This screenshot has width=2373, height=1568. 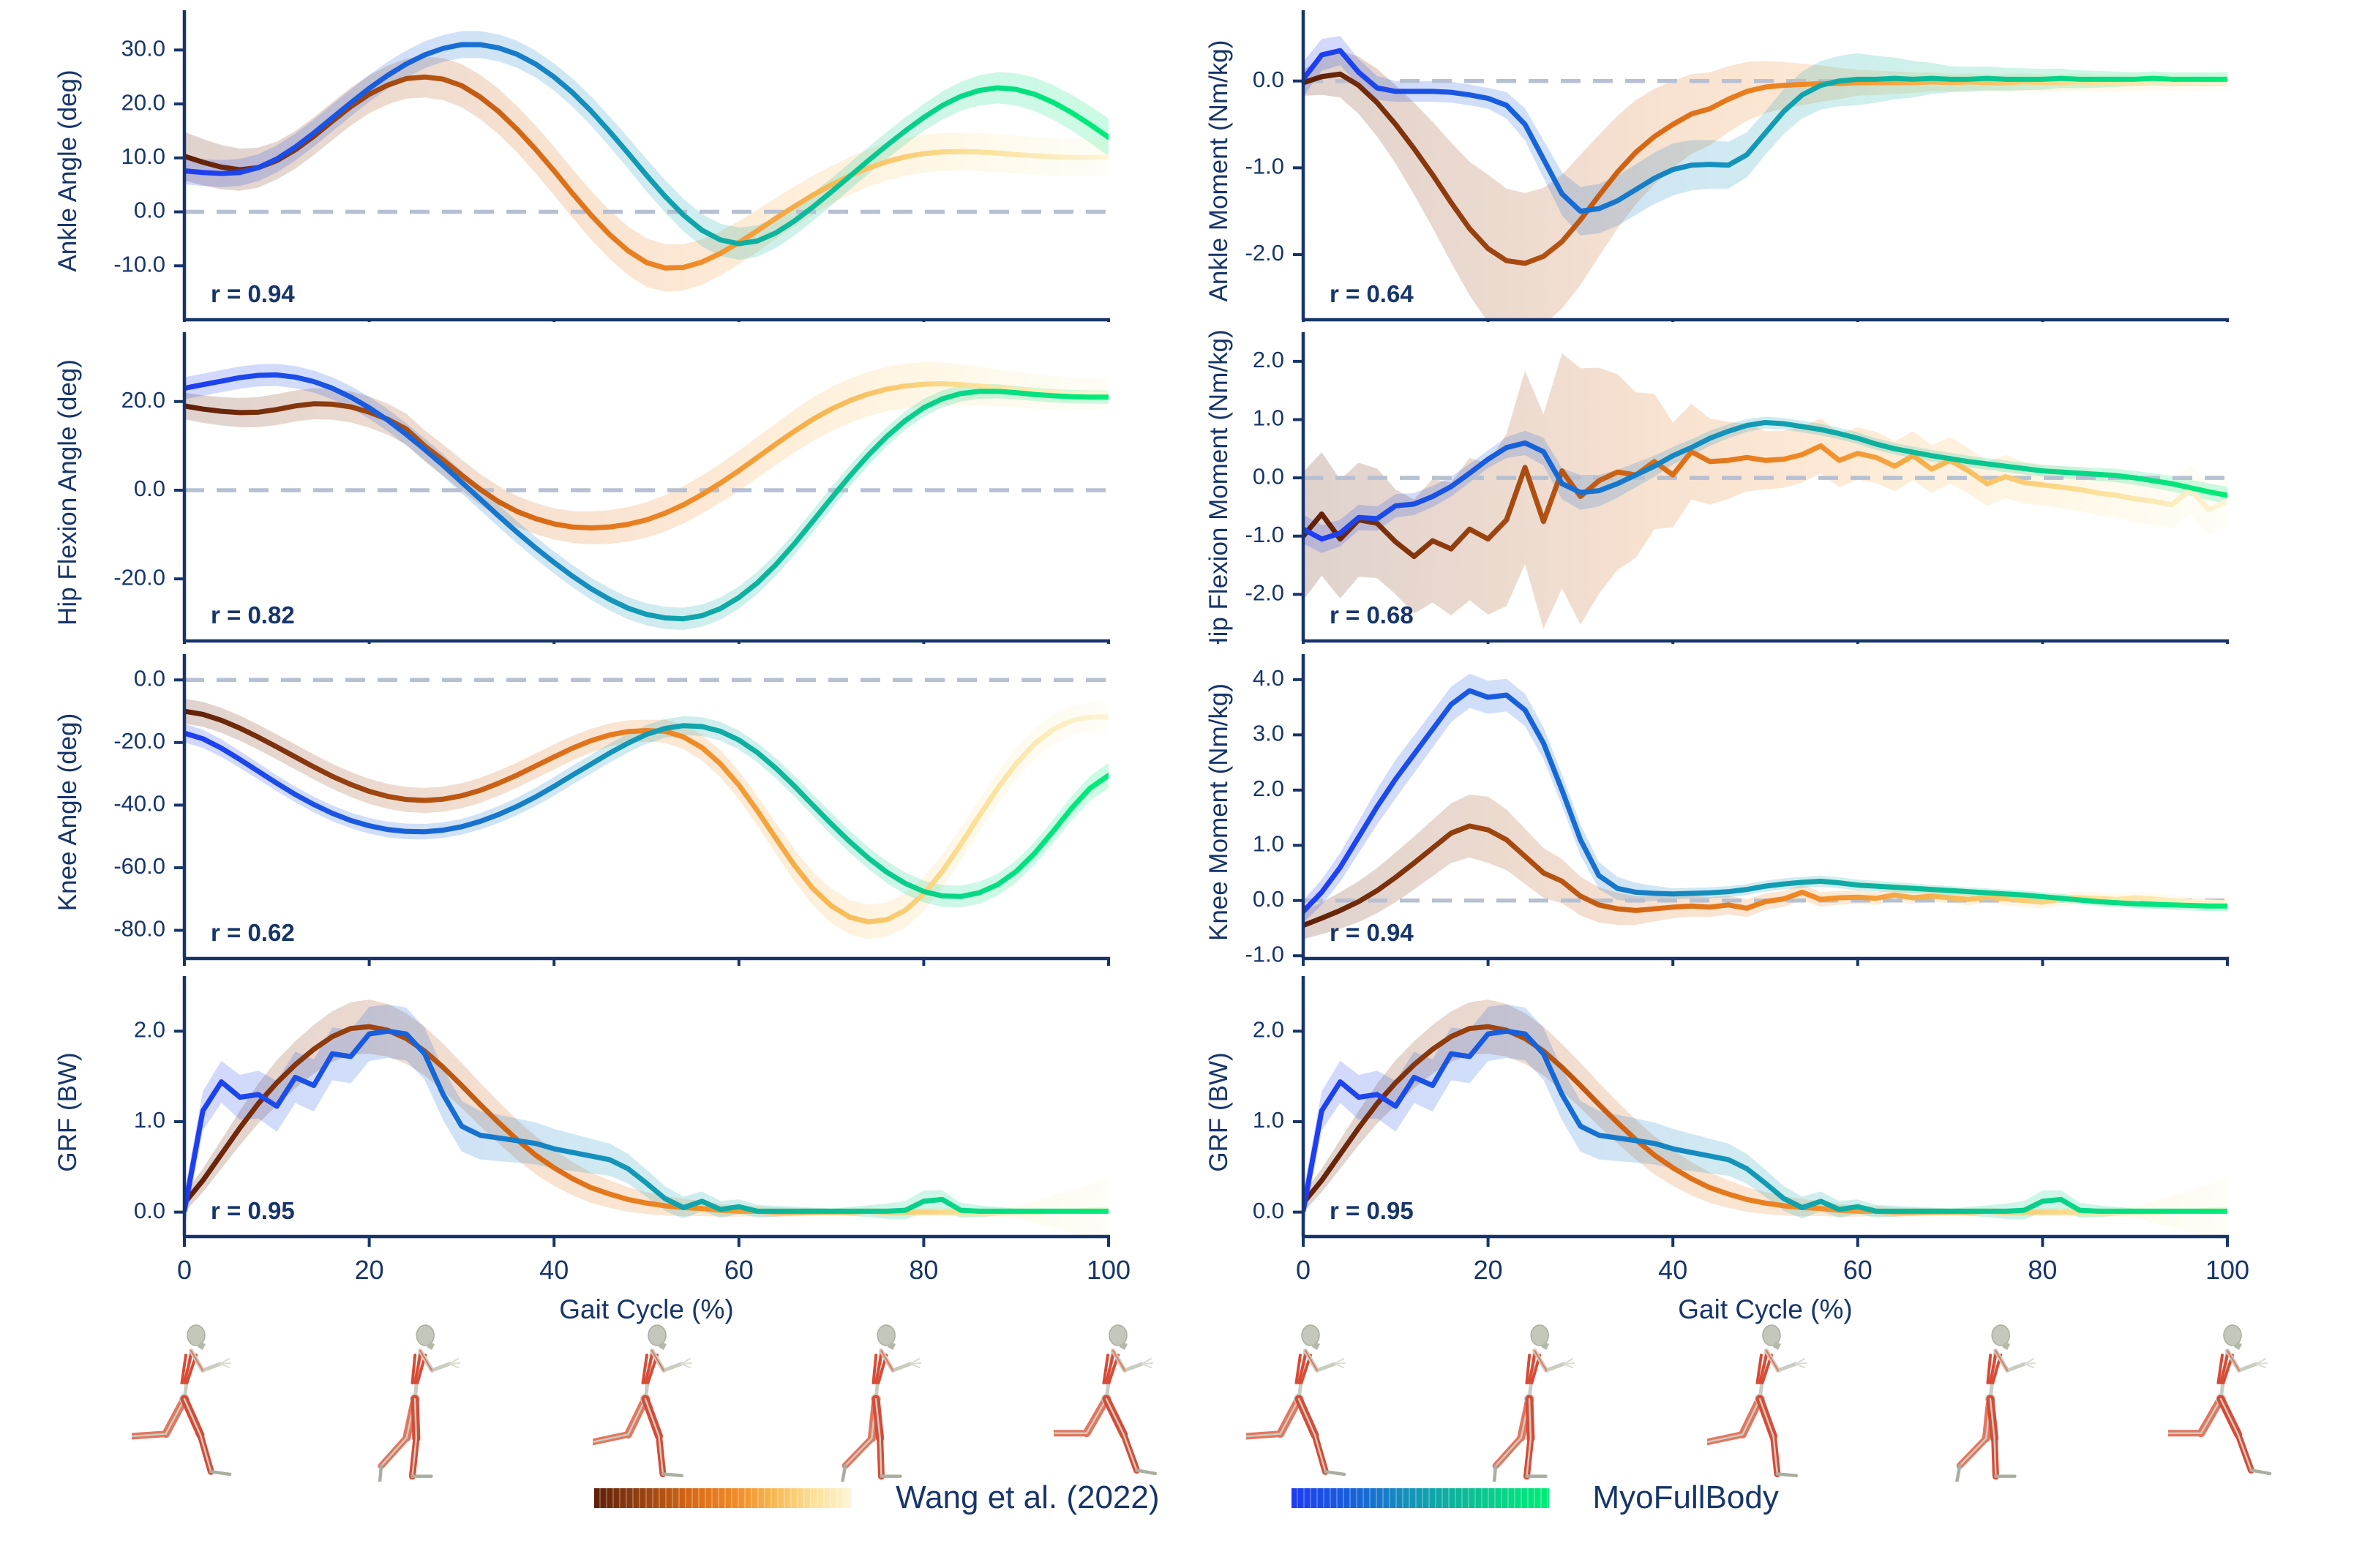 I want to click on y-tick-label: 30.0, so click(x=143, y=48).